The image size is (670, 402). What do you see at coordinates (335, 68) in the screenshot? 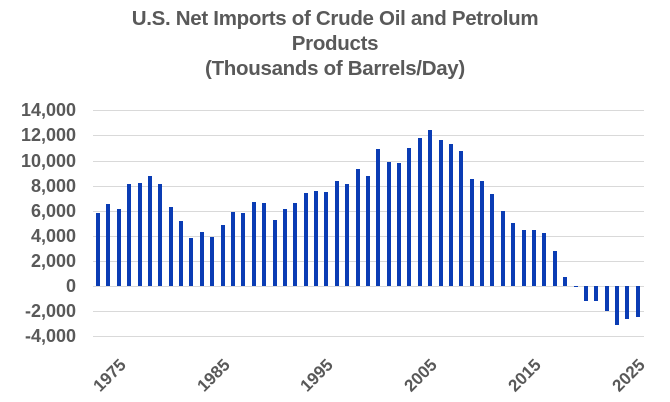
I see `chart-subtitle: (Thousands of Barrels/Day)` at bounding box center [335, 68].